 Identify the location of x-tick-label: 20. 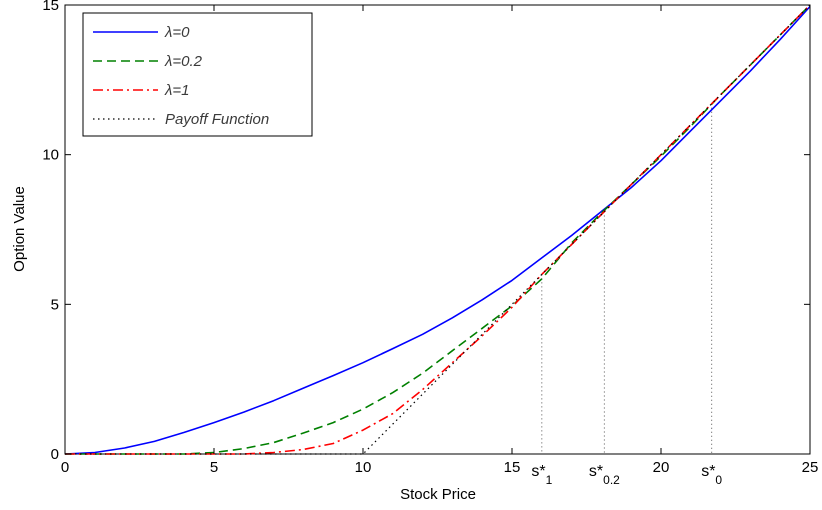
(661, 467).